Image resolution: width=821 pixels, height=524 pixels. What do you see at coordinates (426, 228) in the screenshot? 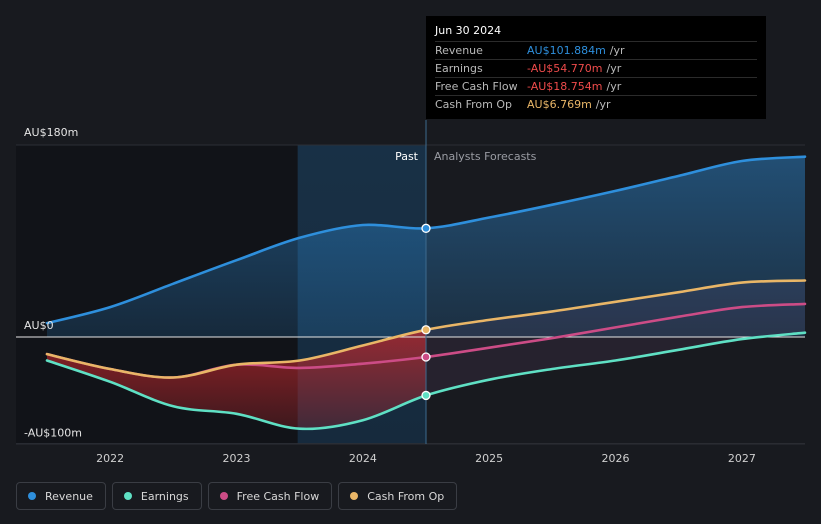
I see `marker-revenue` at bounding box center [426, 228].